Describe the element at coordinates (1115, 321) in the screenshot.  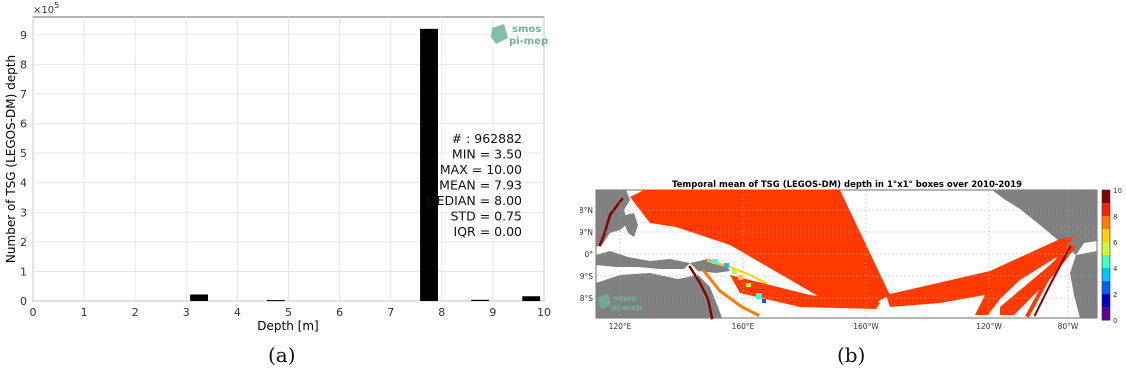
I see `colorbar-tick-label: 0` at that location.